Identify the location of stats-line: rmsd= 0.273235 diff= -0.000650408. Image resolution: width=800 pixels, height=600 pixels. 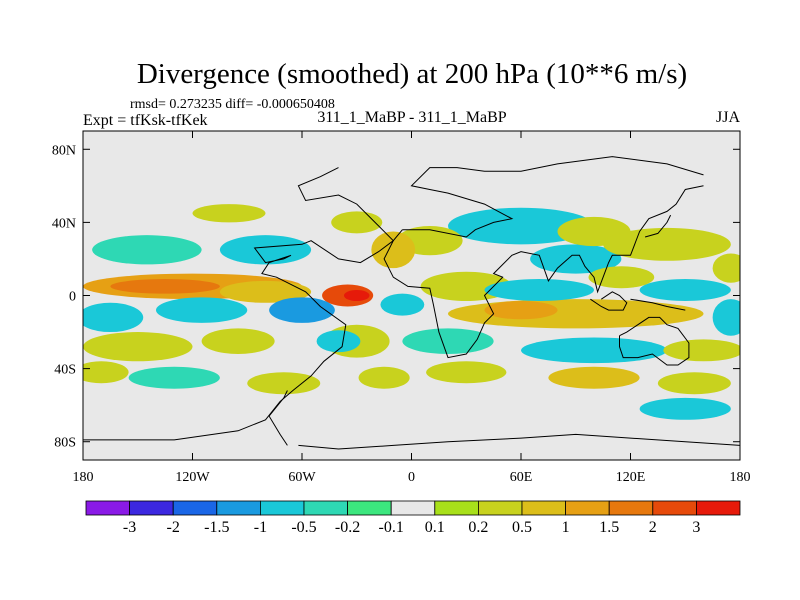
(232, 104).